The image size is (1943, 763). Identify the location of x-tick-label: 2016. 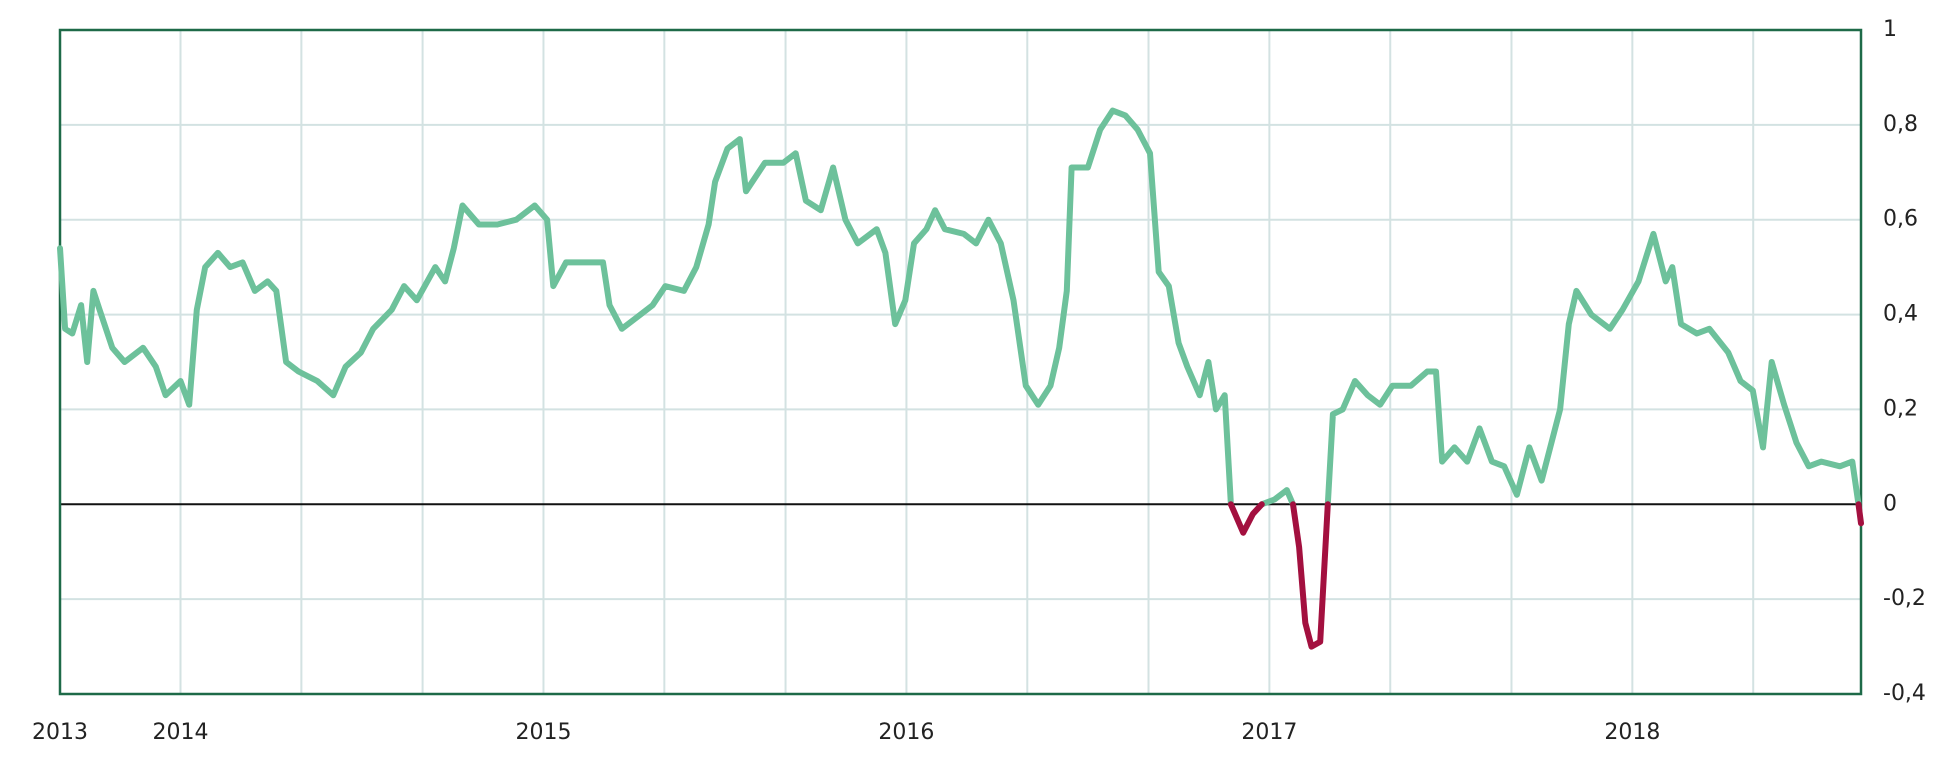
(906, 732).